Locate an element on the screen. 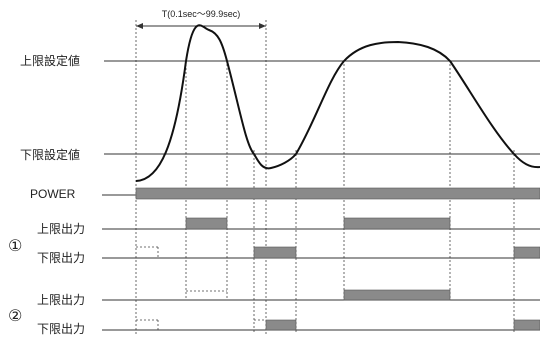 The image size is (540, 340). lower-set-label: 下限設定値 is located at coordinates (50, 154).